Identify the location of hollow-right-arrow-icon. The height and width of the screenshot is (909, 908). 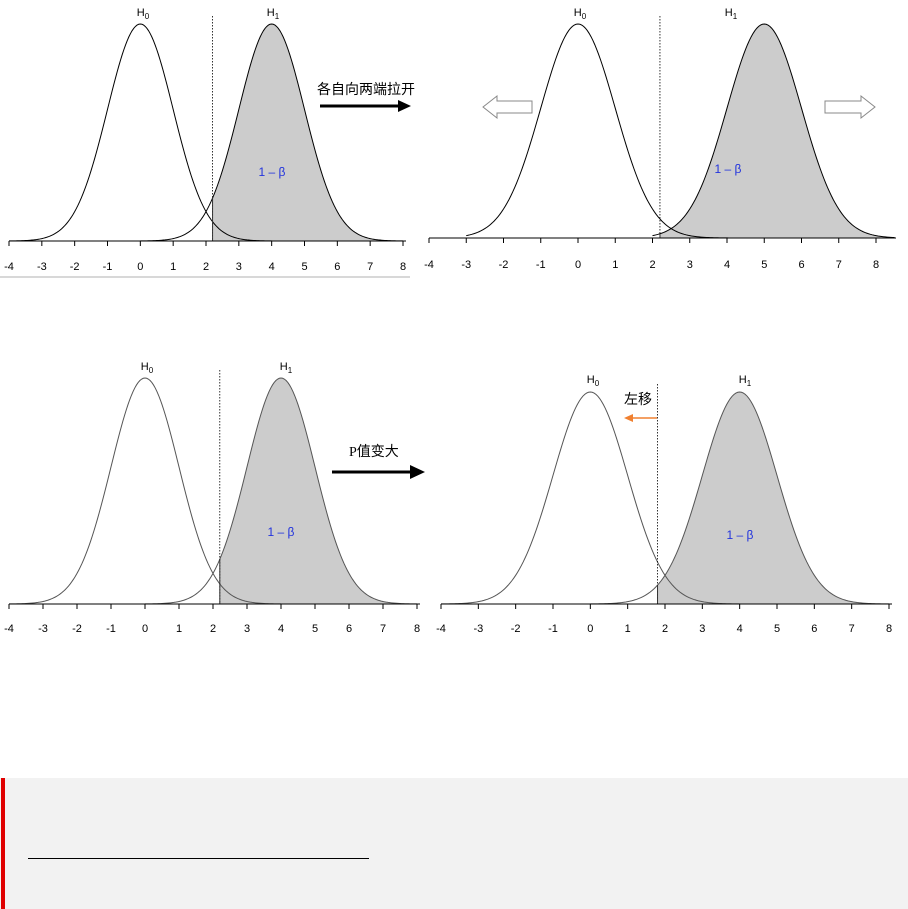
(850, 107).